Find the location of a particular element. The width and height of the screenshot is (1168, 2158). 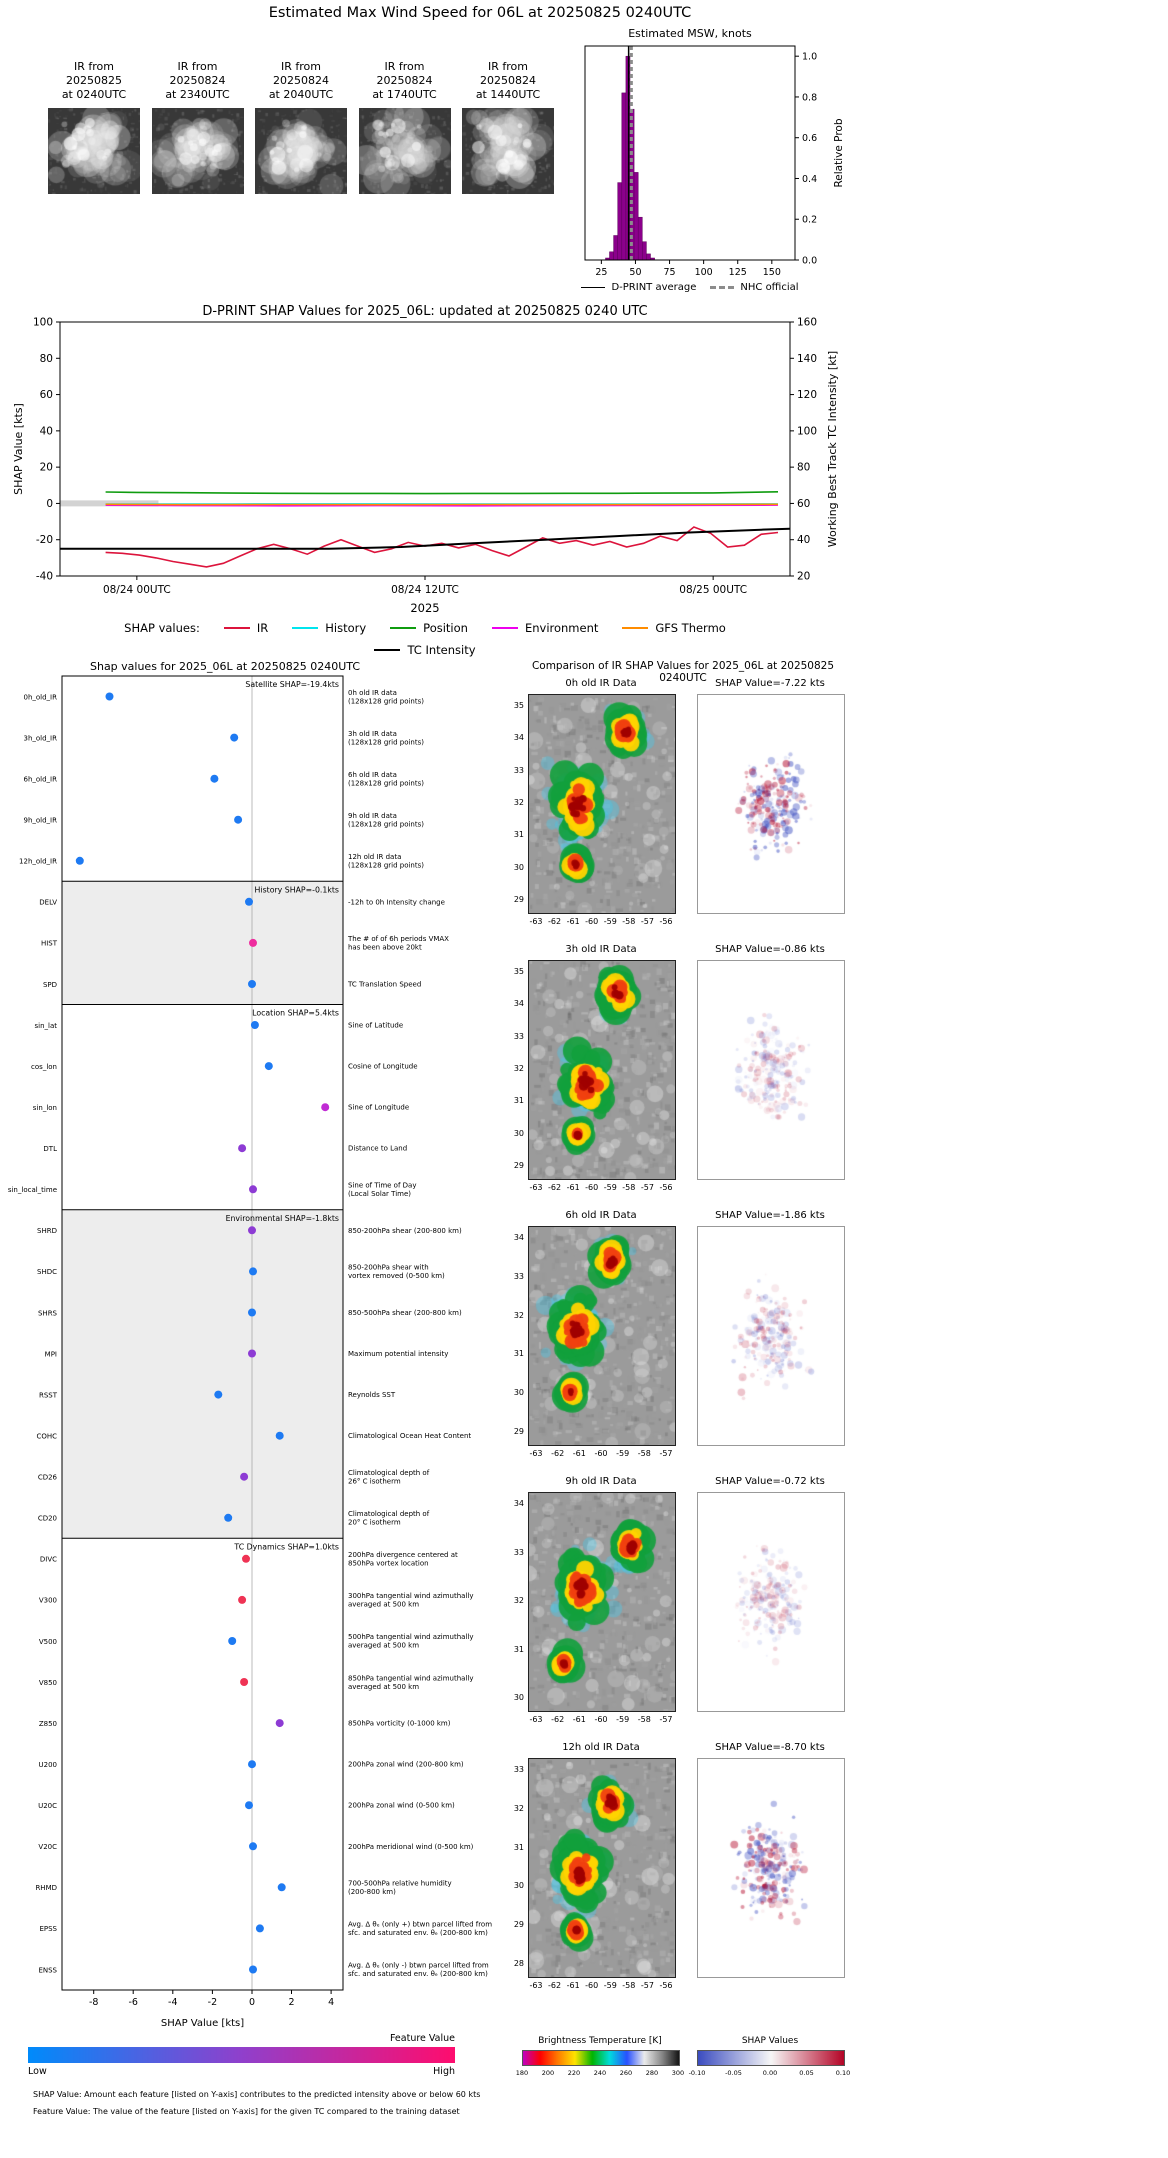

shap-bar-tick-label: -0.10 is located at coordinates (697, 2073).